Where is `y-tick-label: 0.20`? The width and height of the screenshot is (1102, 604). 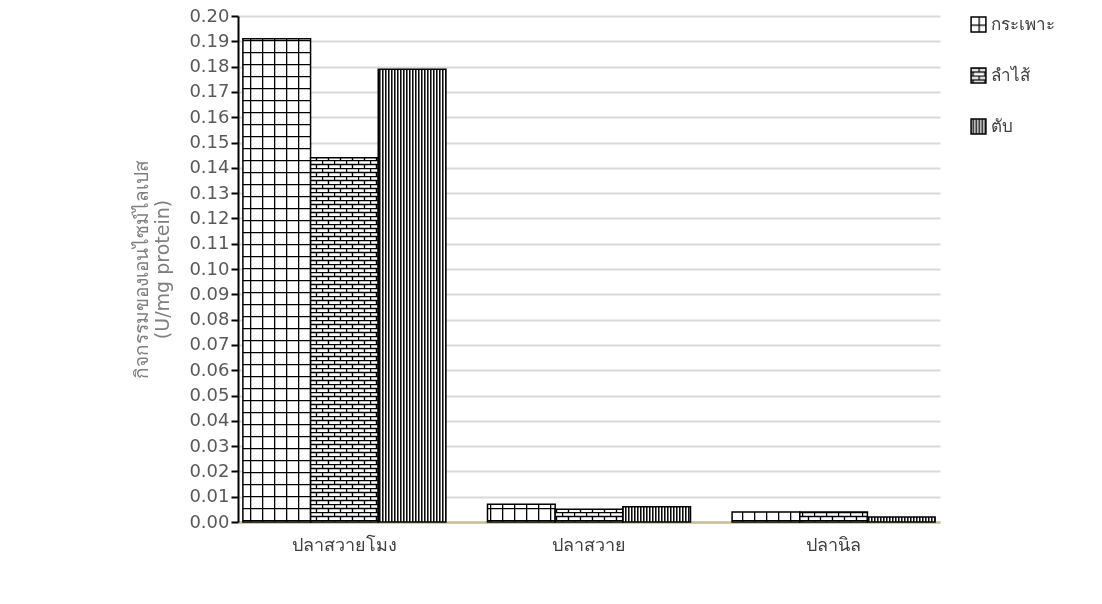
y-tick-label: 0.20 is located at coordinates (209, 15).